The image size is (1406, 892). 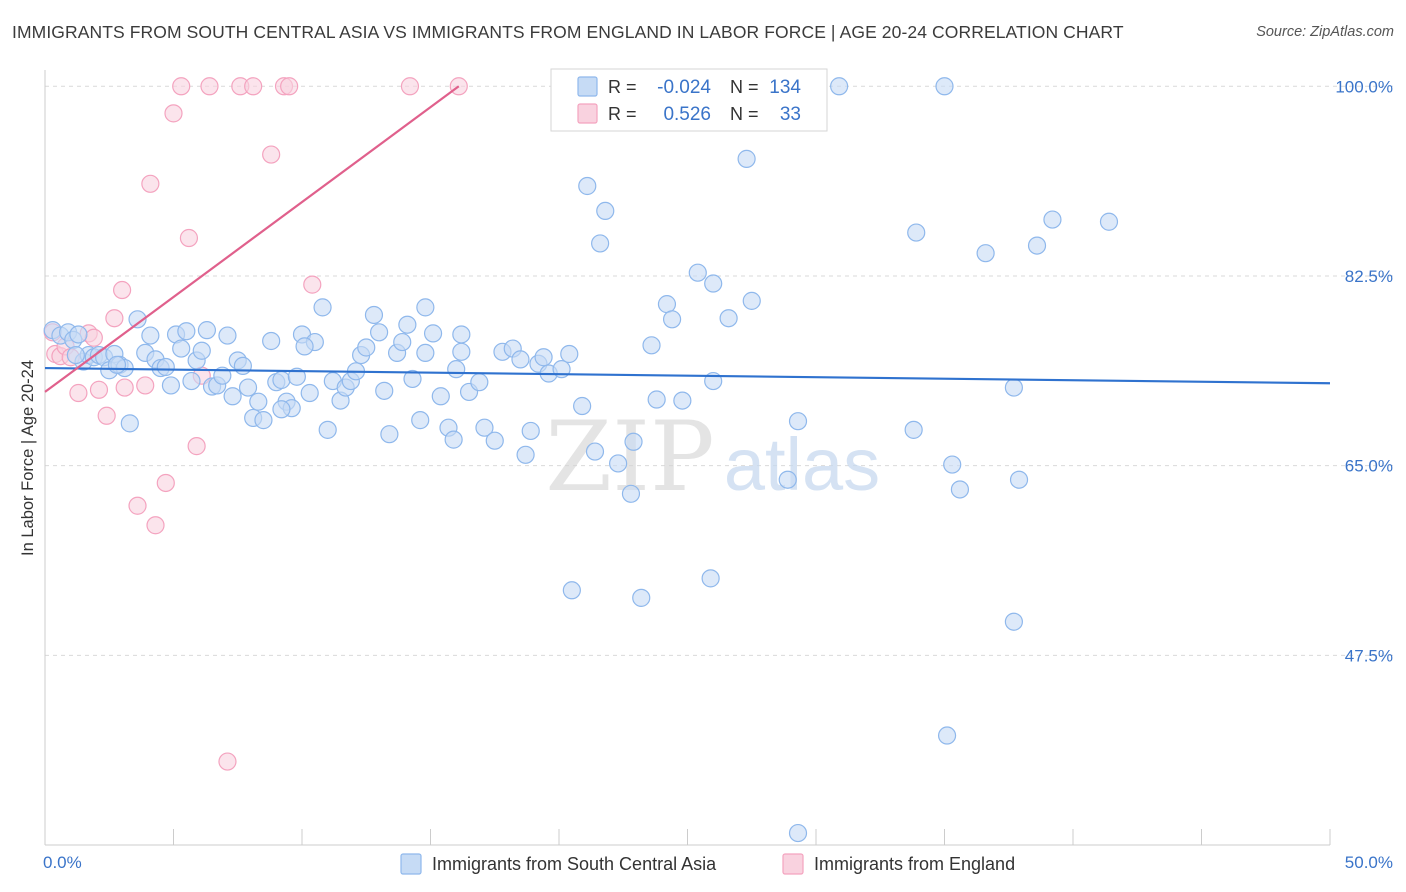 I want to click on y-tick-label: 100.0%, so click(x=1364, y=86).